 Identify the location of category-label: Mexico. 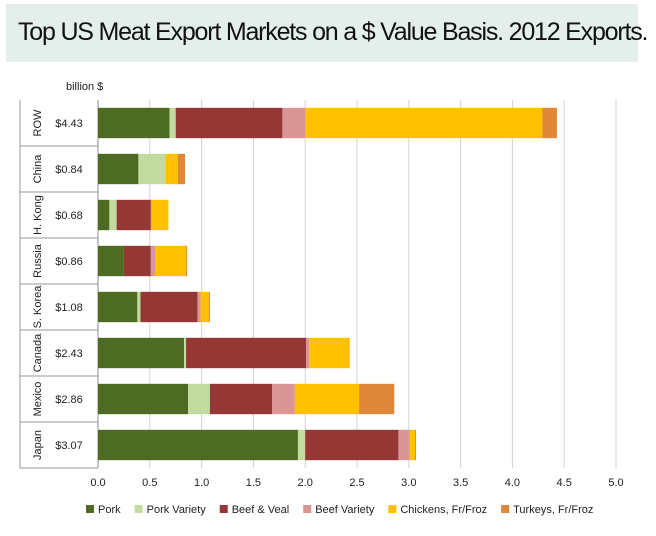
(38, 399).